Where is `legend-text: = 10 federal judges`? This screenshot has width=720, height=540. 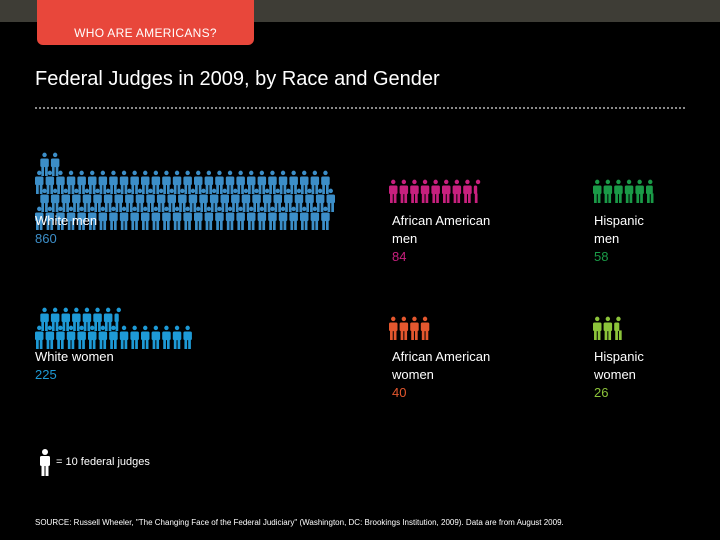
legend-text: = 10 federal judges is located at coordinates (103, 462).